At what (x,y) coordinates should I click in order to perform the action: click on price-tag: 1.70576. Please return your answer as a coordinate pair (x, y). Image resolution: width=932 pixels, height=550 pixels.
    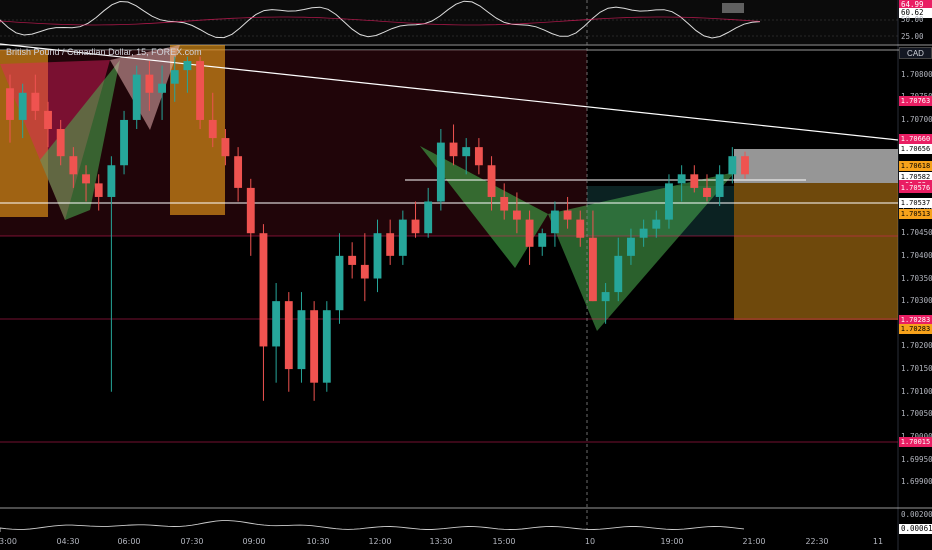
    Looking at the image, I should click on (915, 188).